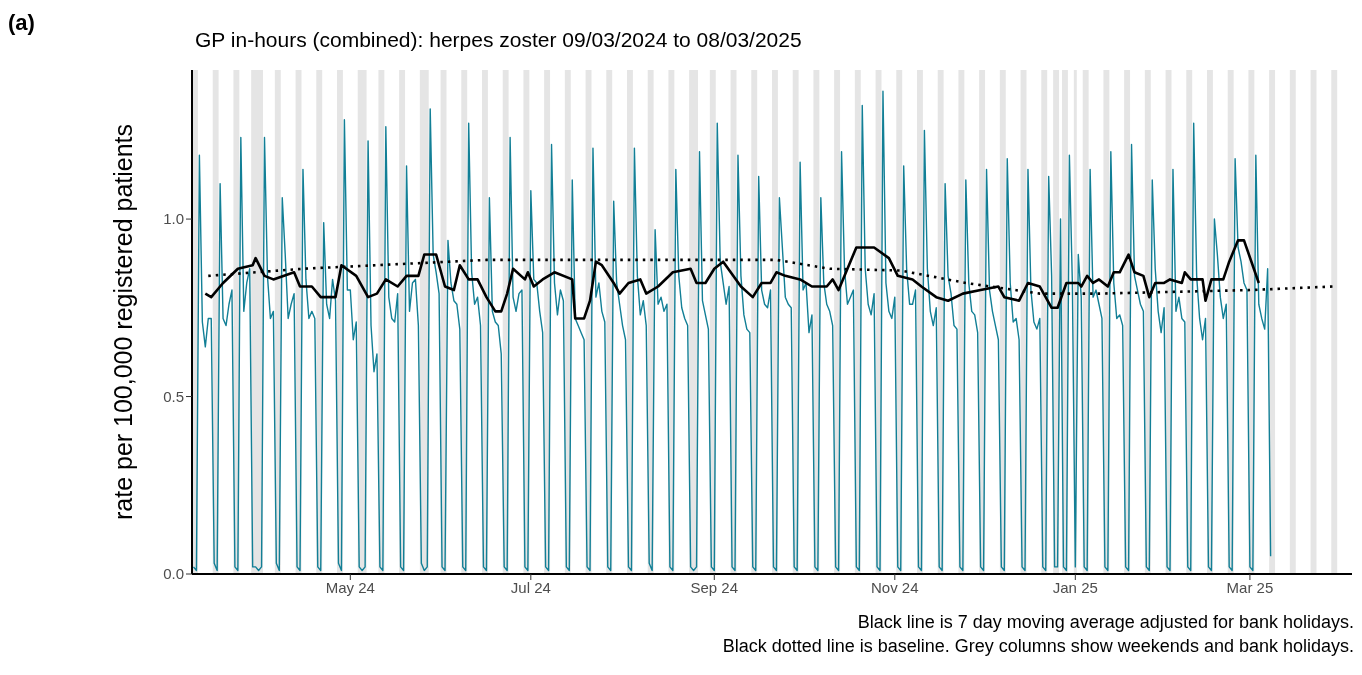 Image resolution: width=1362 pixels, height=675 pixels. Describe the element at coordinates (714, 587) in the screenshot. I see `x-tick-label: Sep 24` at that location.